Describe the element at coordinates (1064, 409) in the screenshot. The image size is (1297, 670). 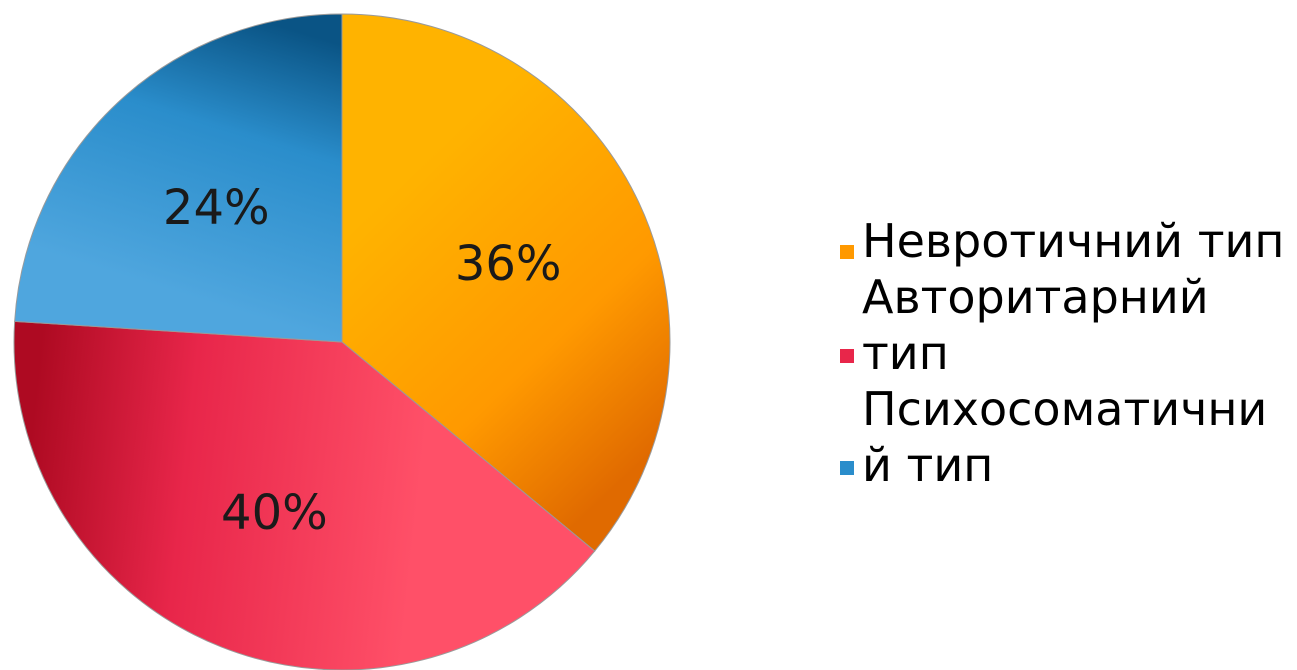
I see `legend-label-3-line-1: Психосоматични` at that location.